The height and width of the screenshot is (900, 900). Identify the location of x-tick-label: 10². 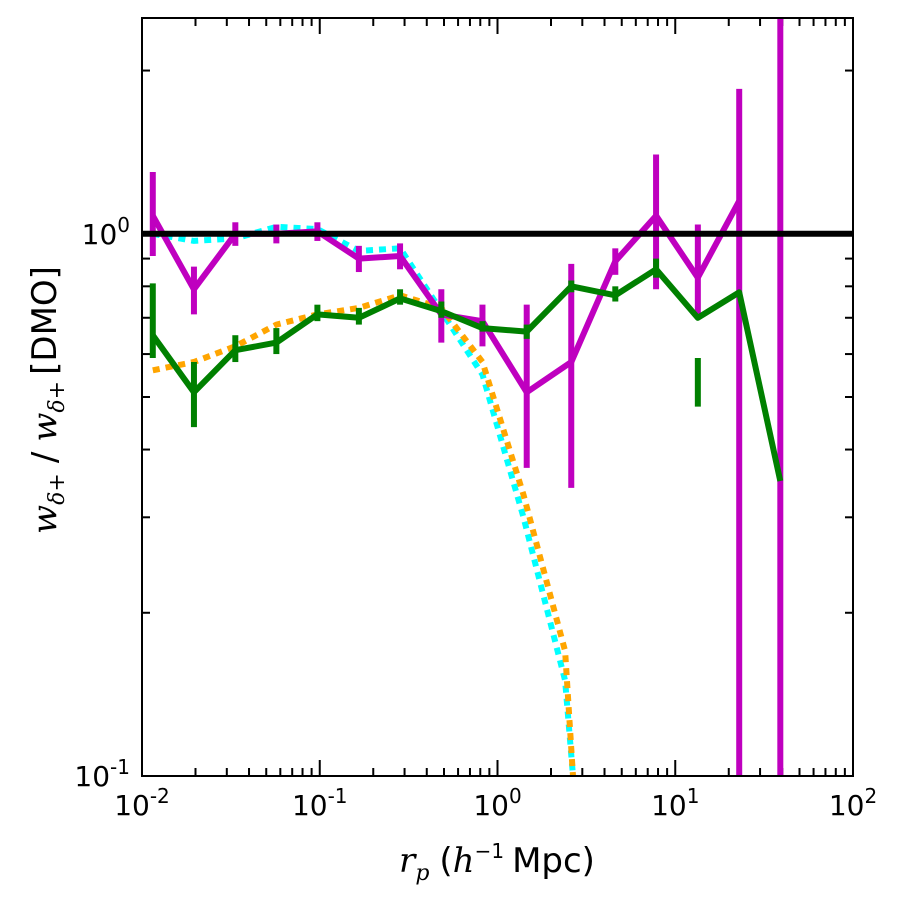
(853, 803).